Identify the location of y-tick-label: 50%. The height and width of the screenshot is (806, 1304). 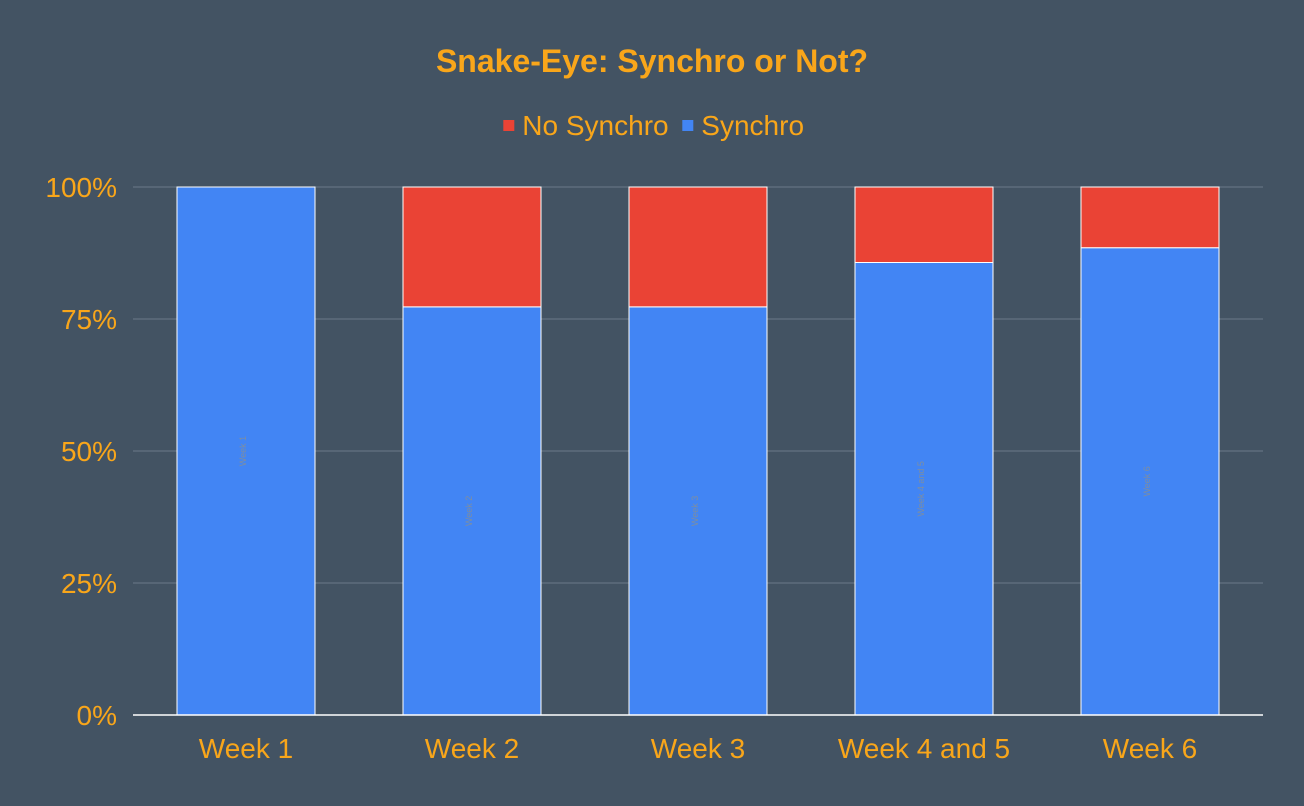
(89, 451).